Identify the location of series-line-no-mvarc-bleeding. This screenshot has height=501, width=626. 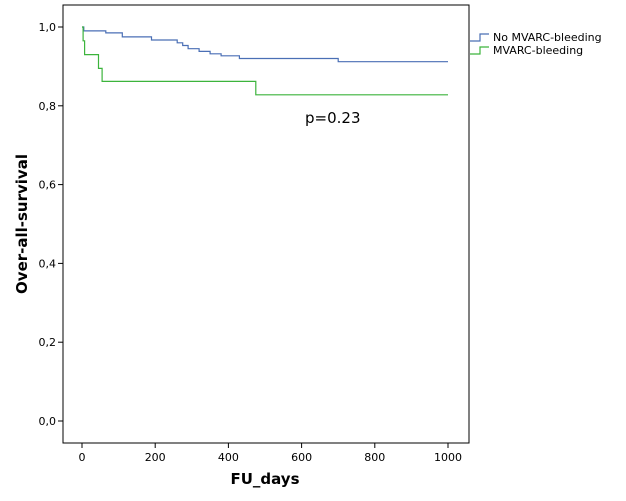
(265, 44).